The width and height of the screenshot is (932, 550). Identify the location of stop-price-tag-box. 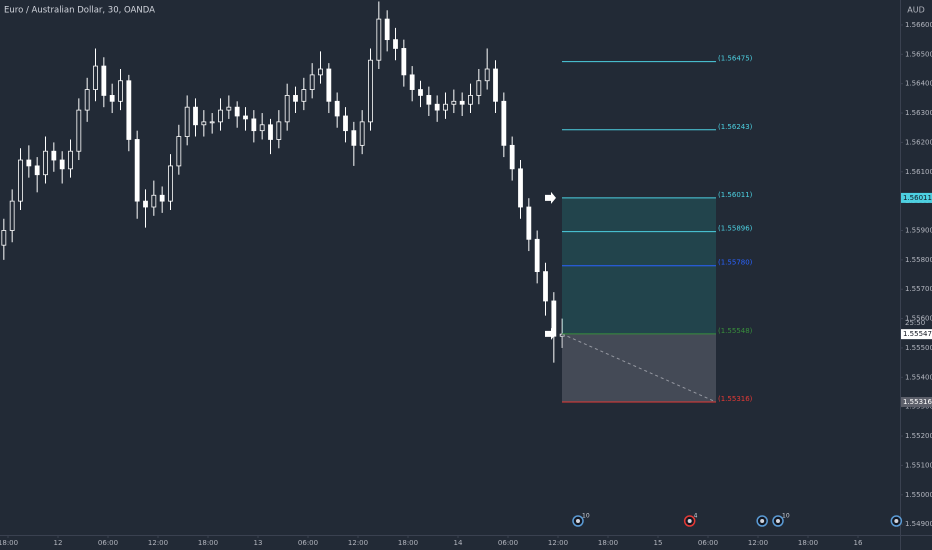
(916, 401).